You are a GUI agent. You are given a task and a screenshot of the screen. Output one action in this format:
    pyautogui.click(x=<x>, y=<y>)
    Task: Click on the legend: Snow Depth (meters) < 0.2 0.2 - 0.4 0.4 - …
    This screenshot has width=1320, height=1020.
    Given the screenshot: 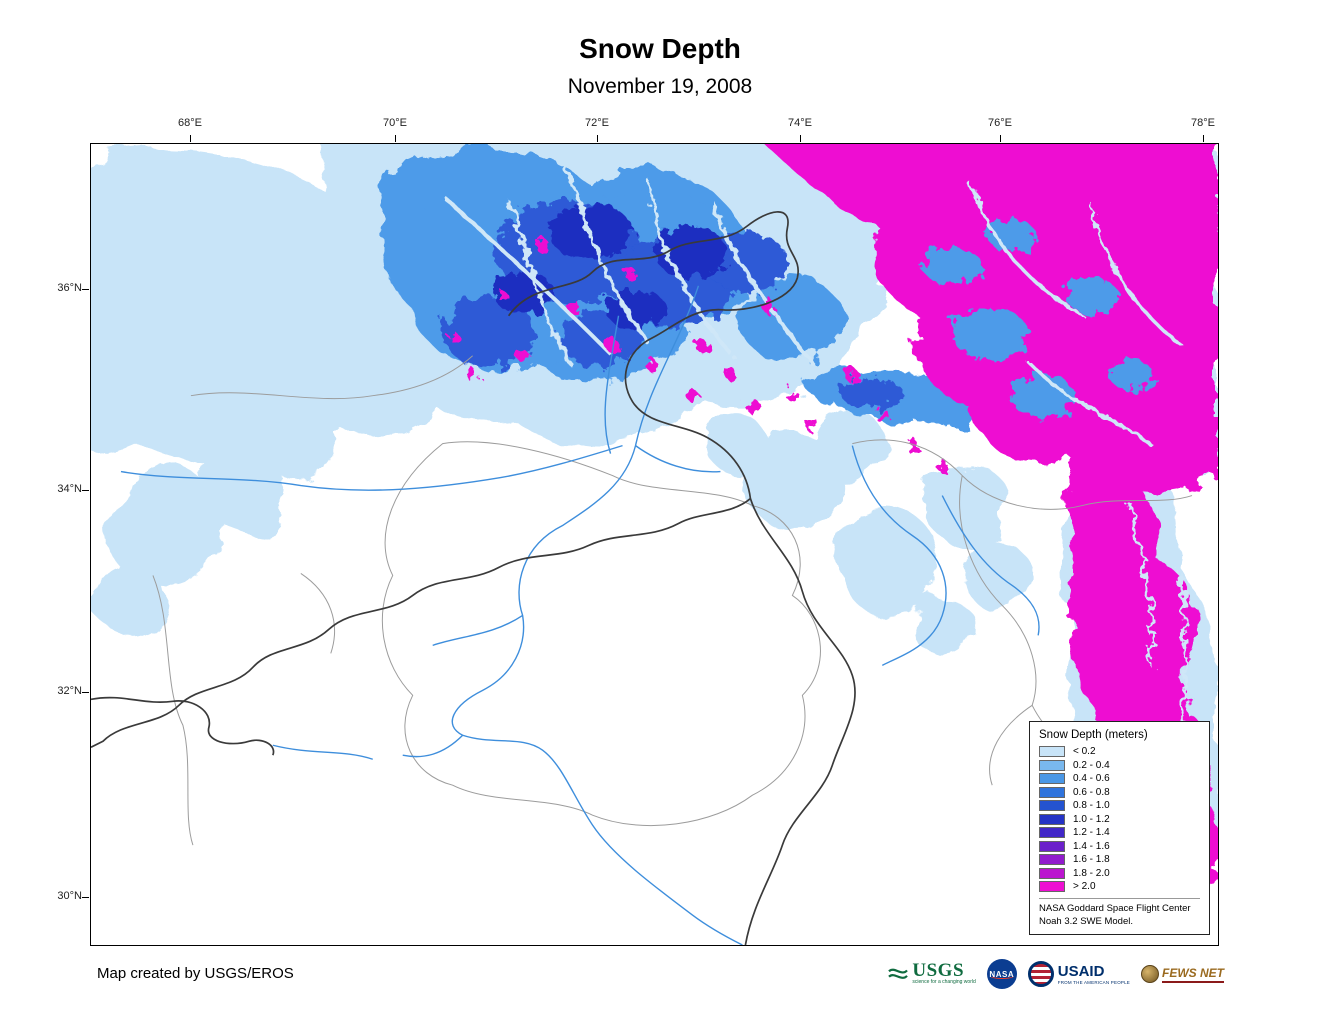 What is the action you would take?
    pyautogui.click(x=1119, y=828)
    